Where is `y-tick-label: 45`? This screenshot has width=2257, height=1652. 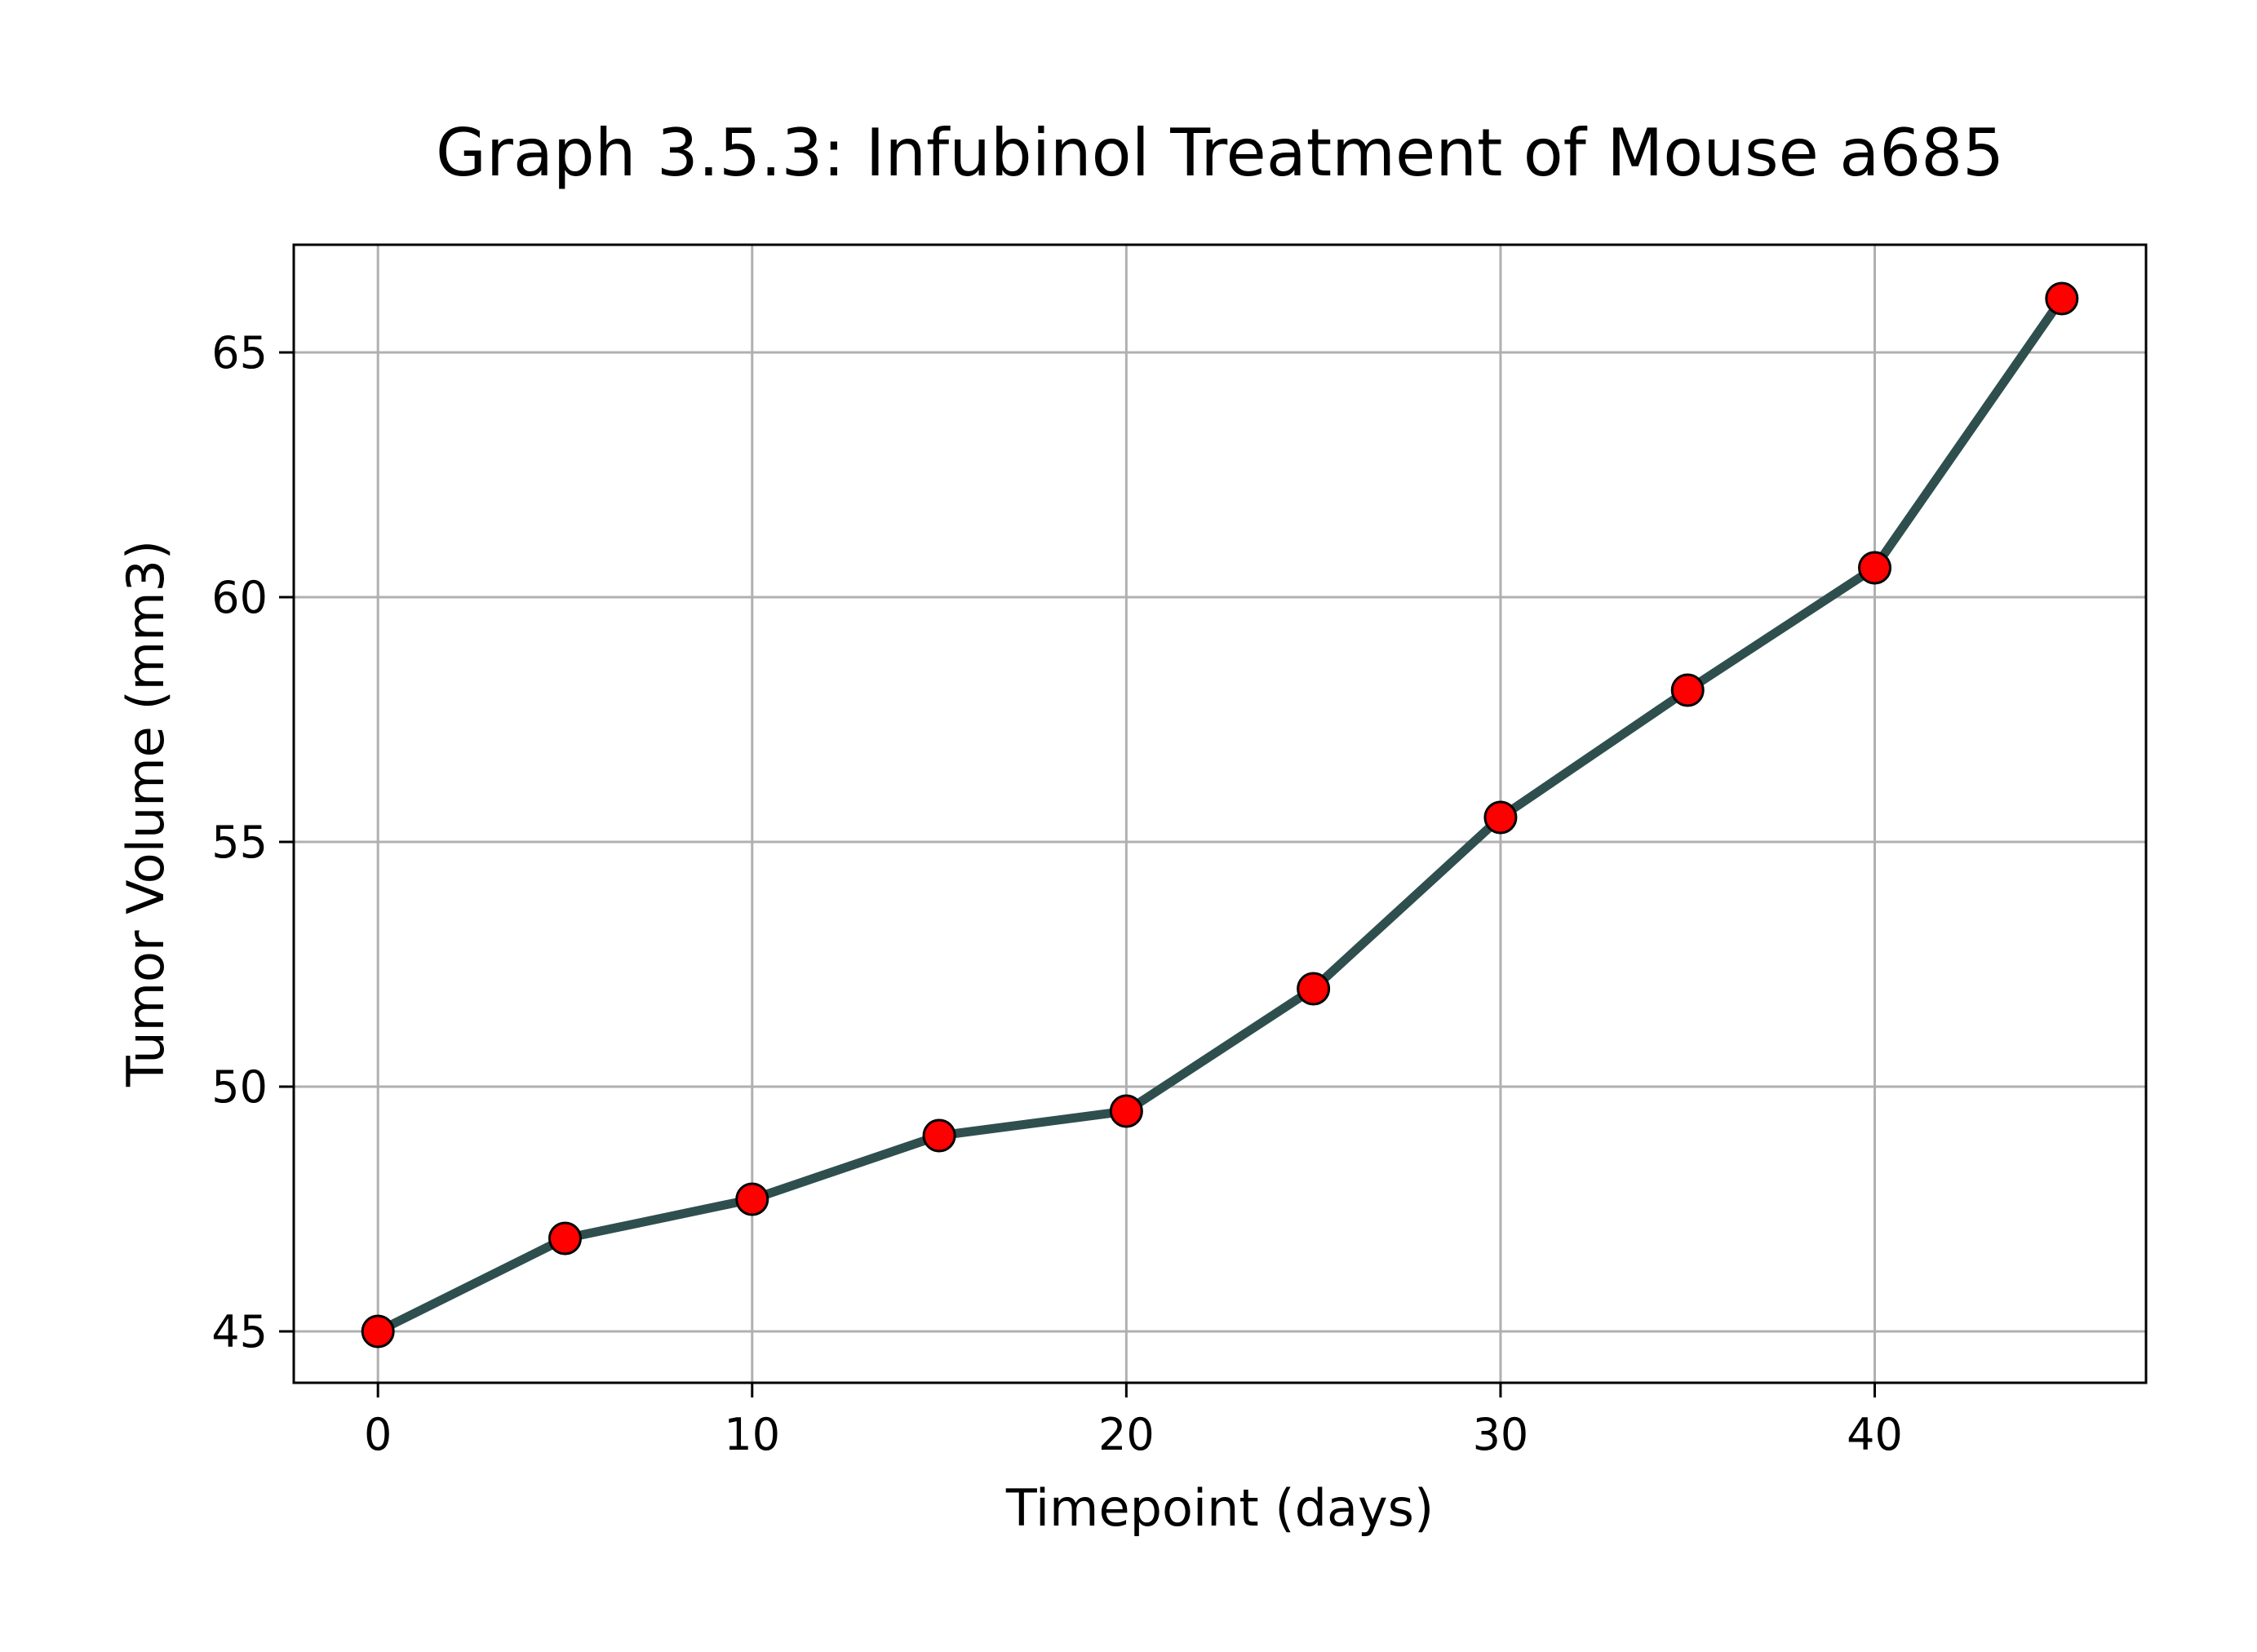 y-tick-label: 45 is located at coordinates (239, 1331).